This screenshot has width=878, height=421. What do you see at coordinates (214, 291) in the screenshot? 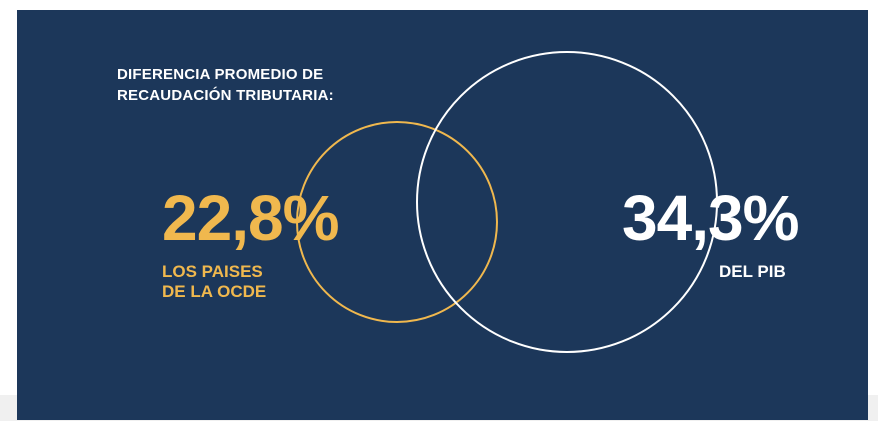
I see `oecd-caption-line-2: DE LA OCDE` at bounding box center [214, 291].